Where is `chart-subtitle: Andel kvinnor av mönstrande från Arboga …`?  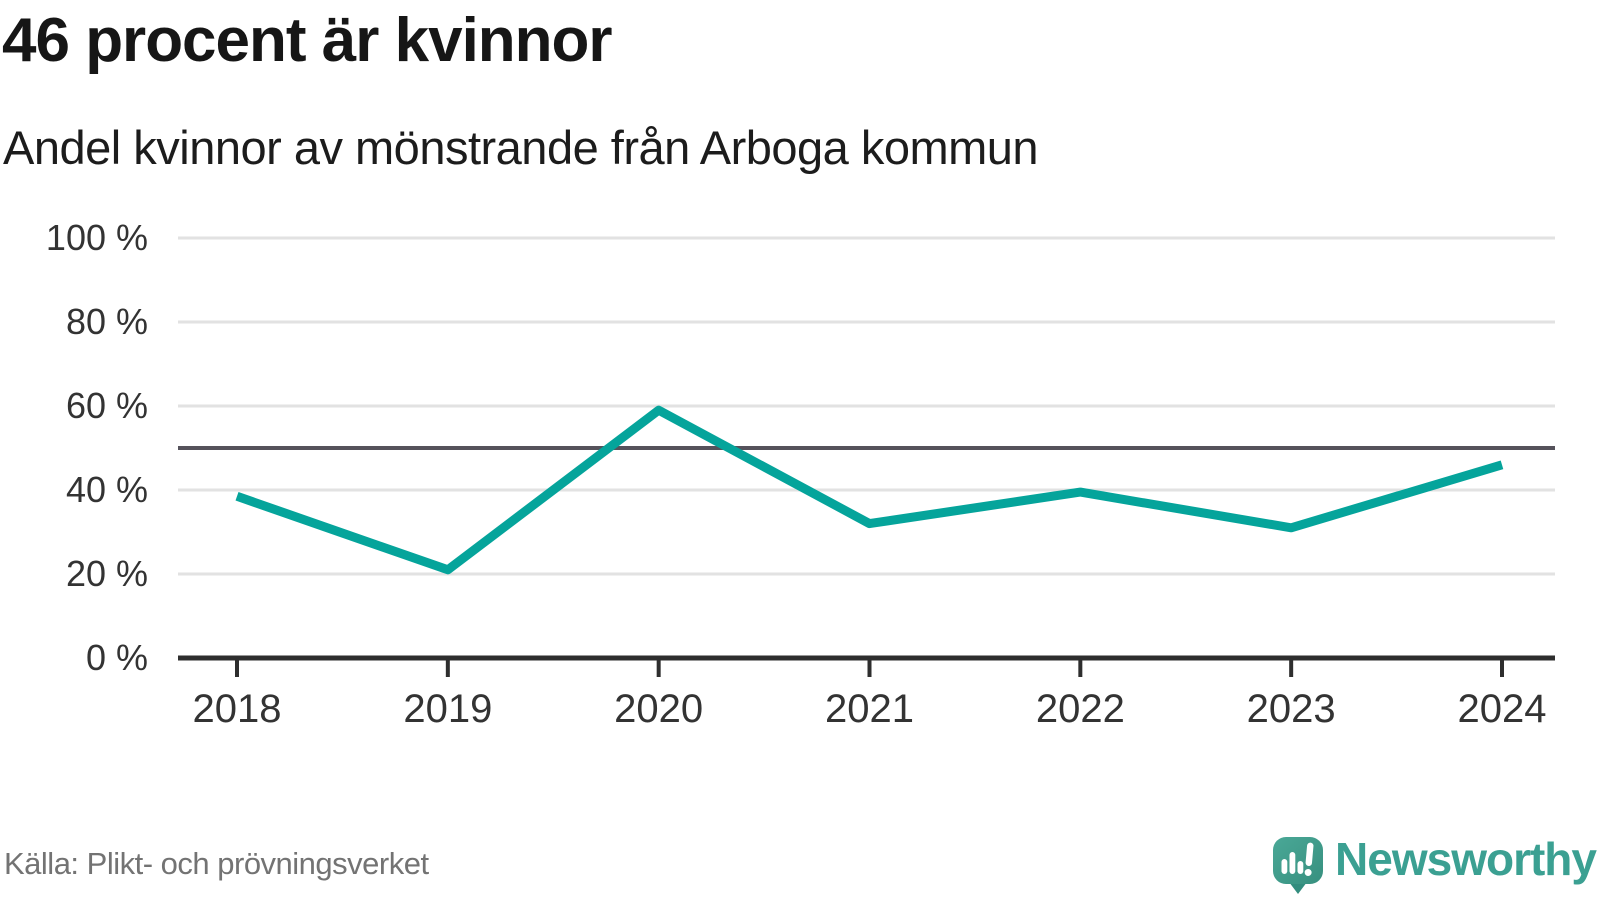
chart-subtitle: Andel kvinnor av mönstrande från Arboga … is located at coordinates (521, 147).